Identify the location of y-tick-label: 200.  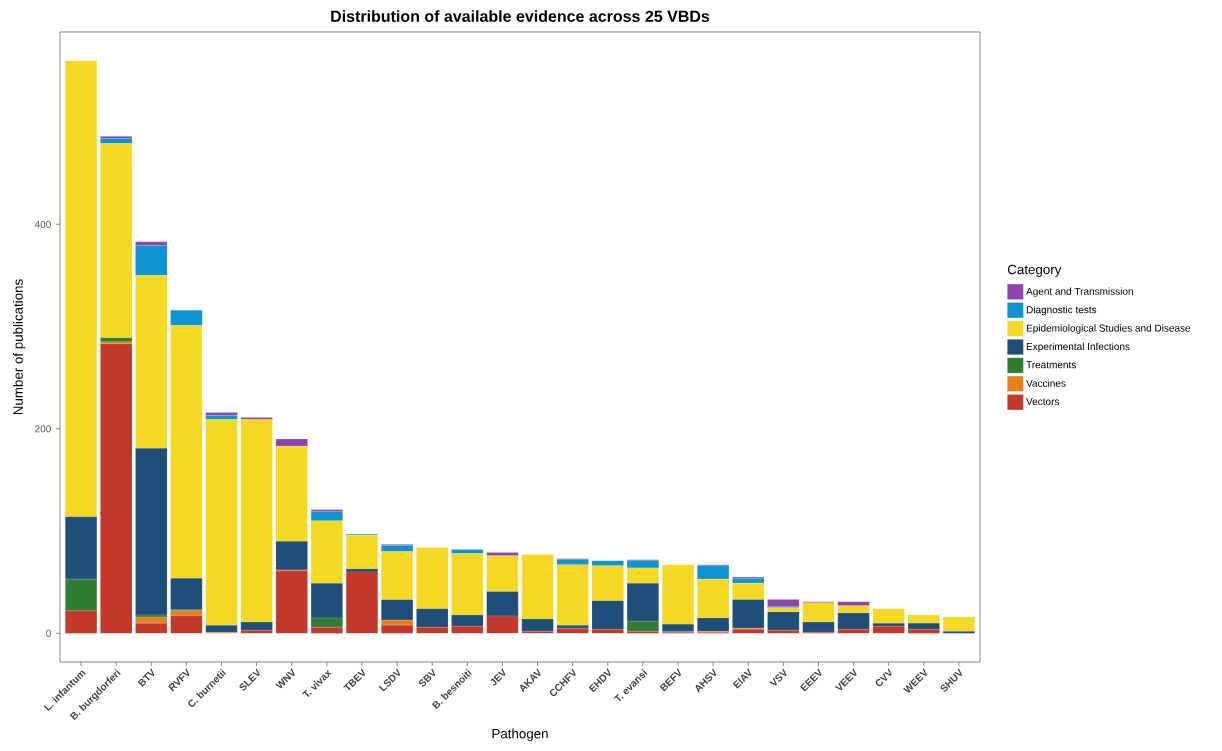
(43, 429).